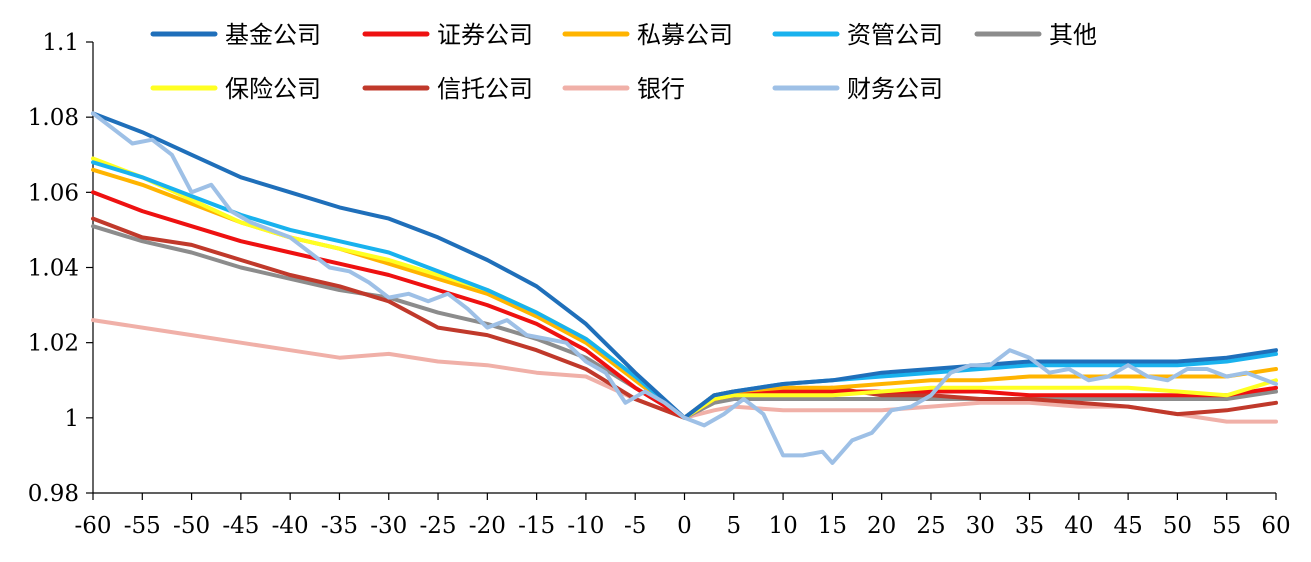 The height and width of the screenshot is (562, 1311). What do you see at coordinates (191, 526) in the screenshot?
I see `x-tick-label: -50` at bounding box center [191, 526].